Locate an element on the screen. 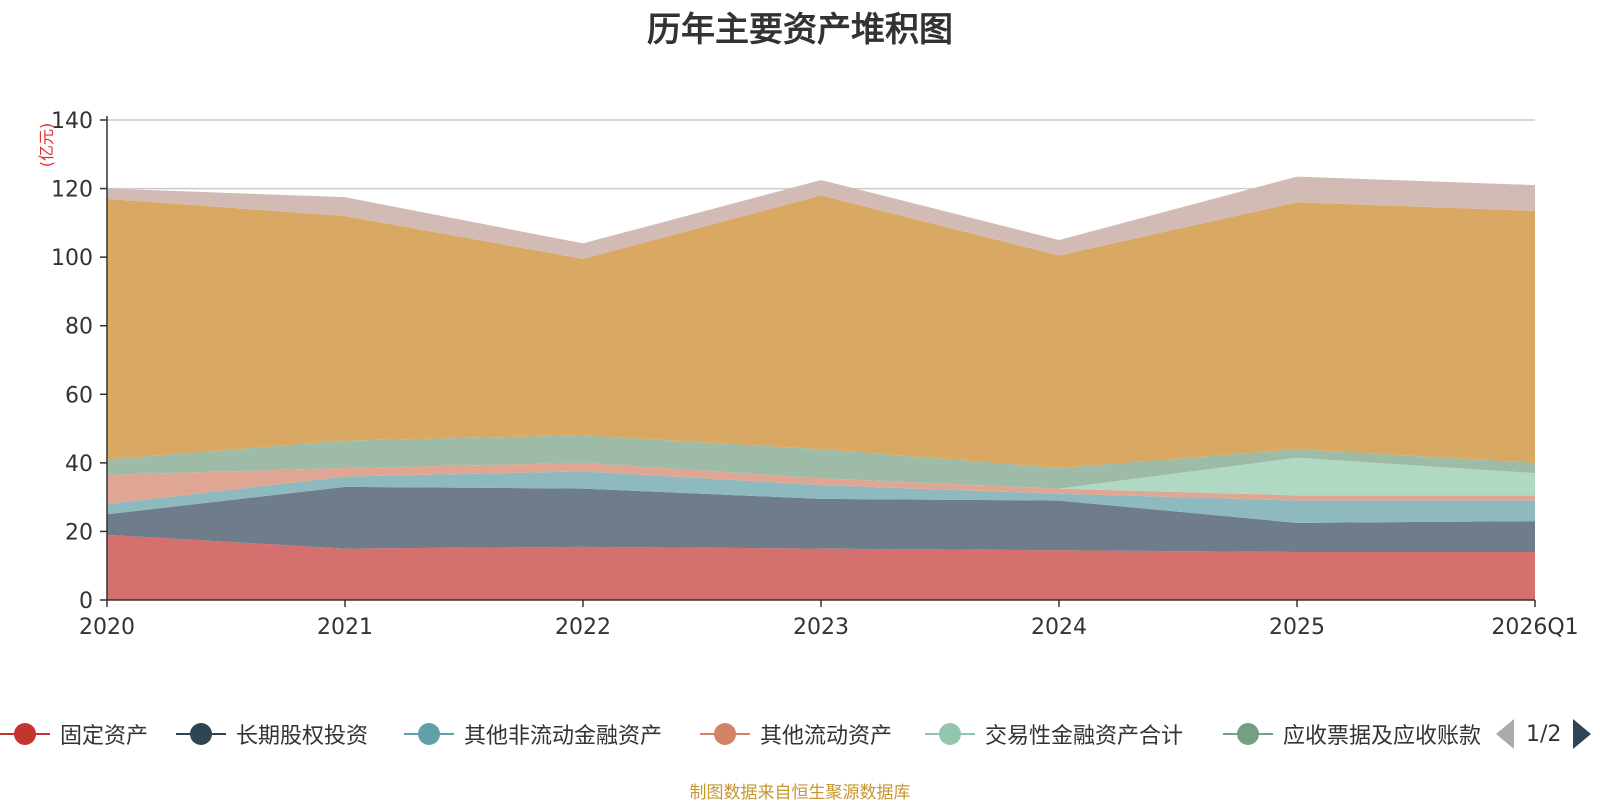 The width and height of the screenshot is (1600, 803). x-tick-label: 2026Q1 is located at coordinates (1534, 627).